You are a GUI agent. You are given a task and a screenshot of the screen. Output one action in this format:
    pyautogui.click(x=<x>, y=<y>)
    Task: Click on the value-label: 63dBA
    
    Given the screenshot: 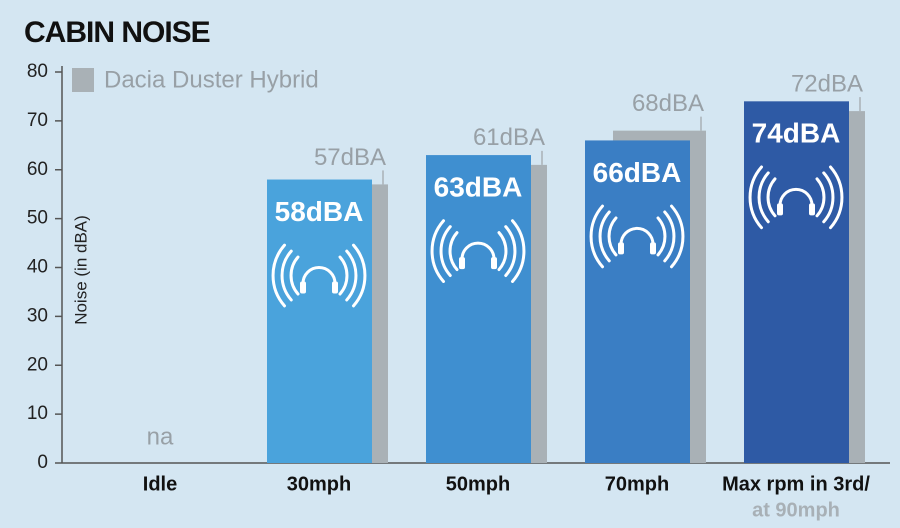 What is the action you would take?
    pyautogui.click(x=478, y=186)
    